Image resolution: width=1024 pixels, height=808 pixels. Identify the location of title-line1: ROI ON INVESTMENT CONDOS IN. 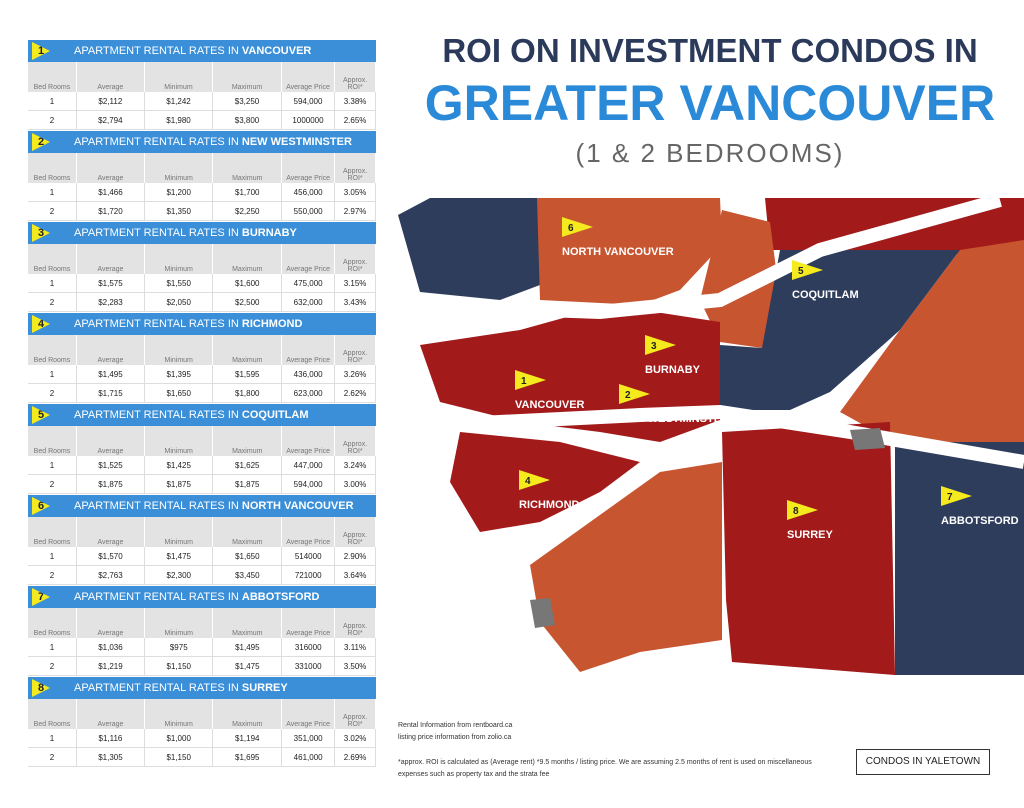
(710, 50).